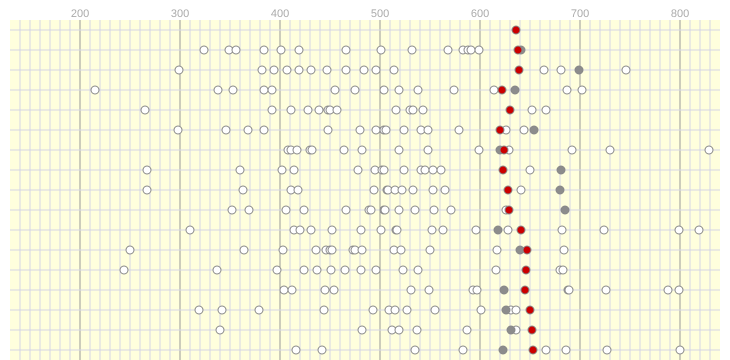  Describe the element at coordinates (180, 14) in the screenshot. I see `x-tick-label: 300` at that location.